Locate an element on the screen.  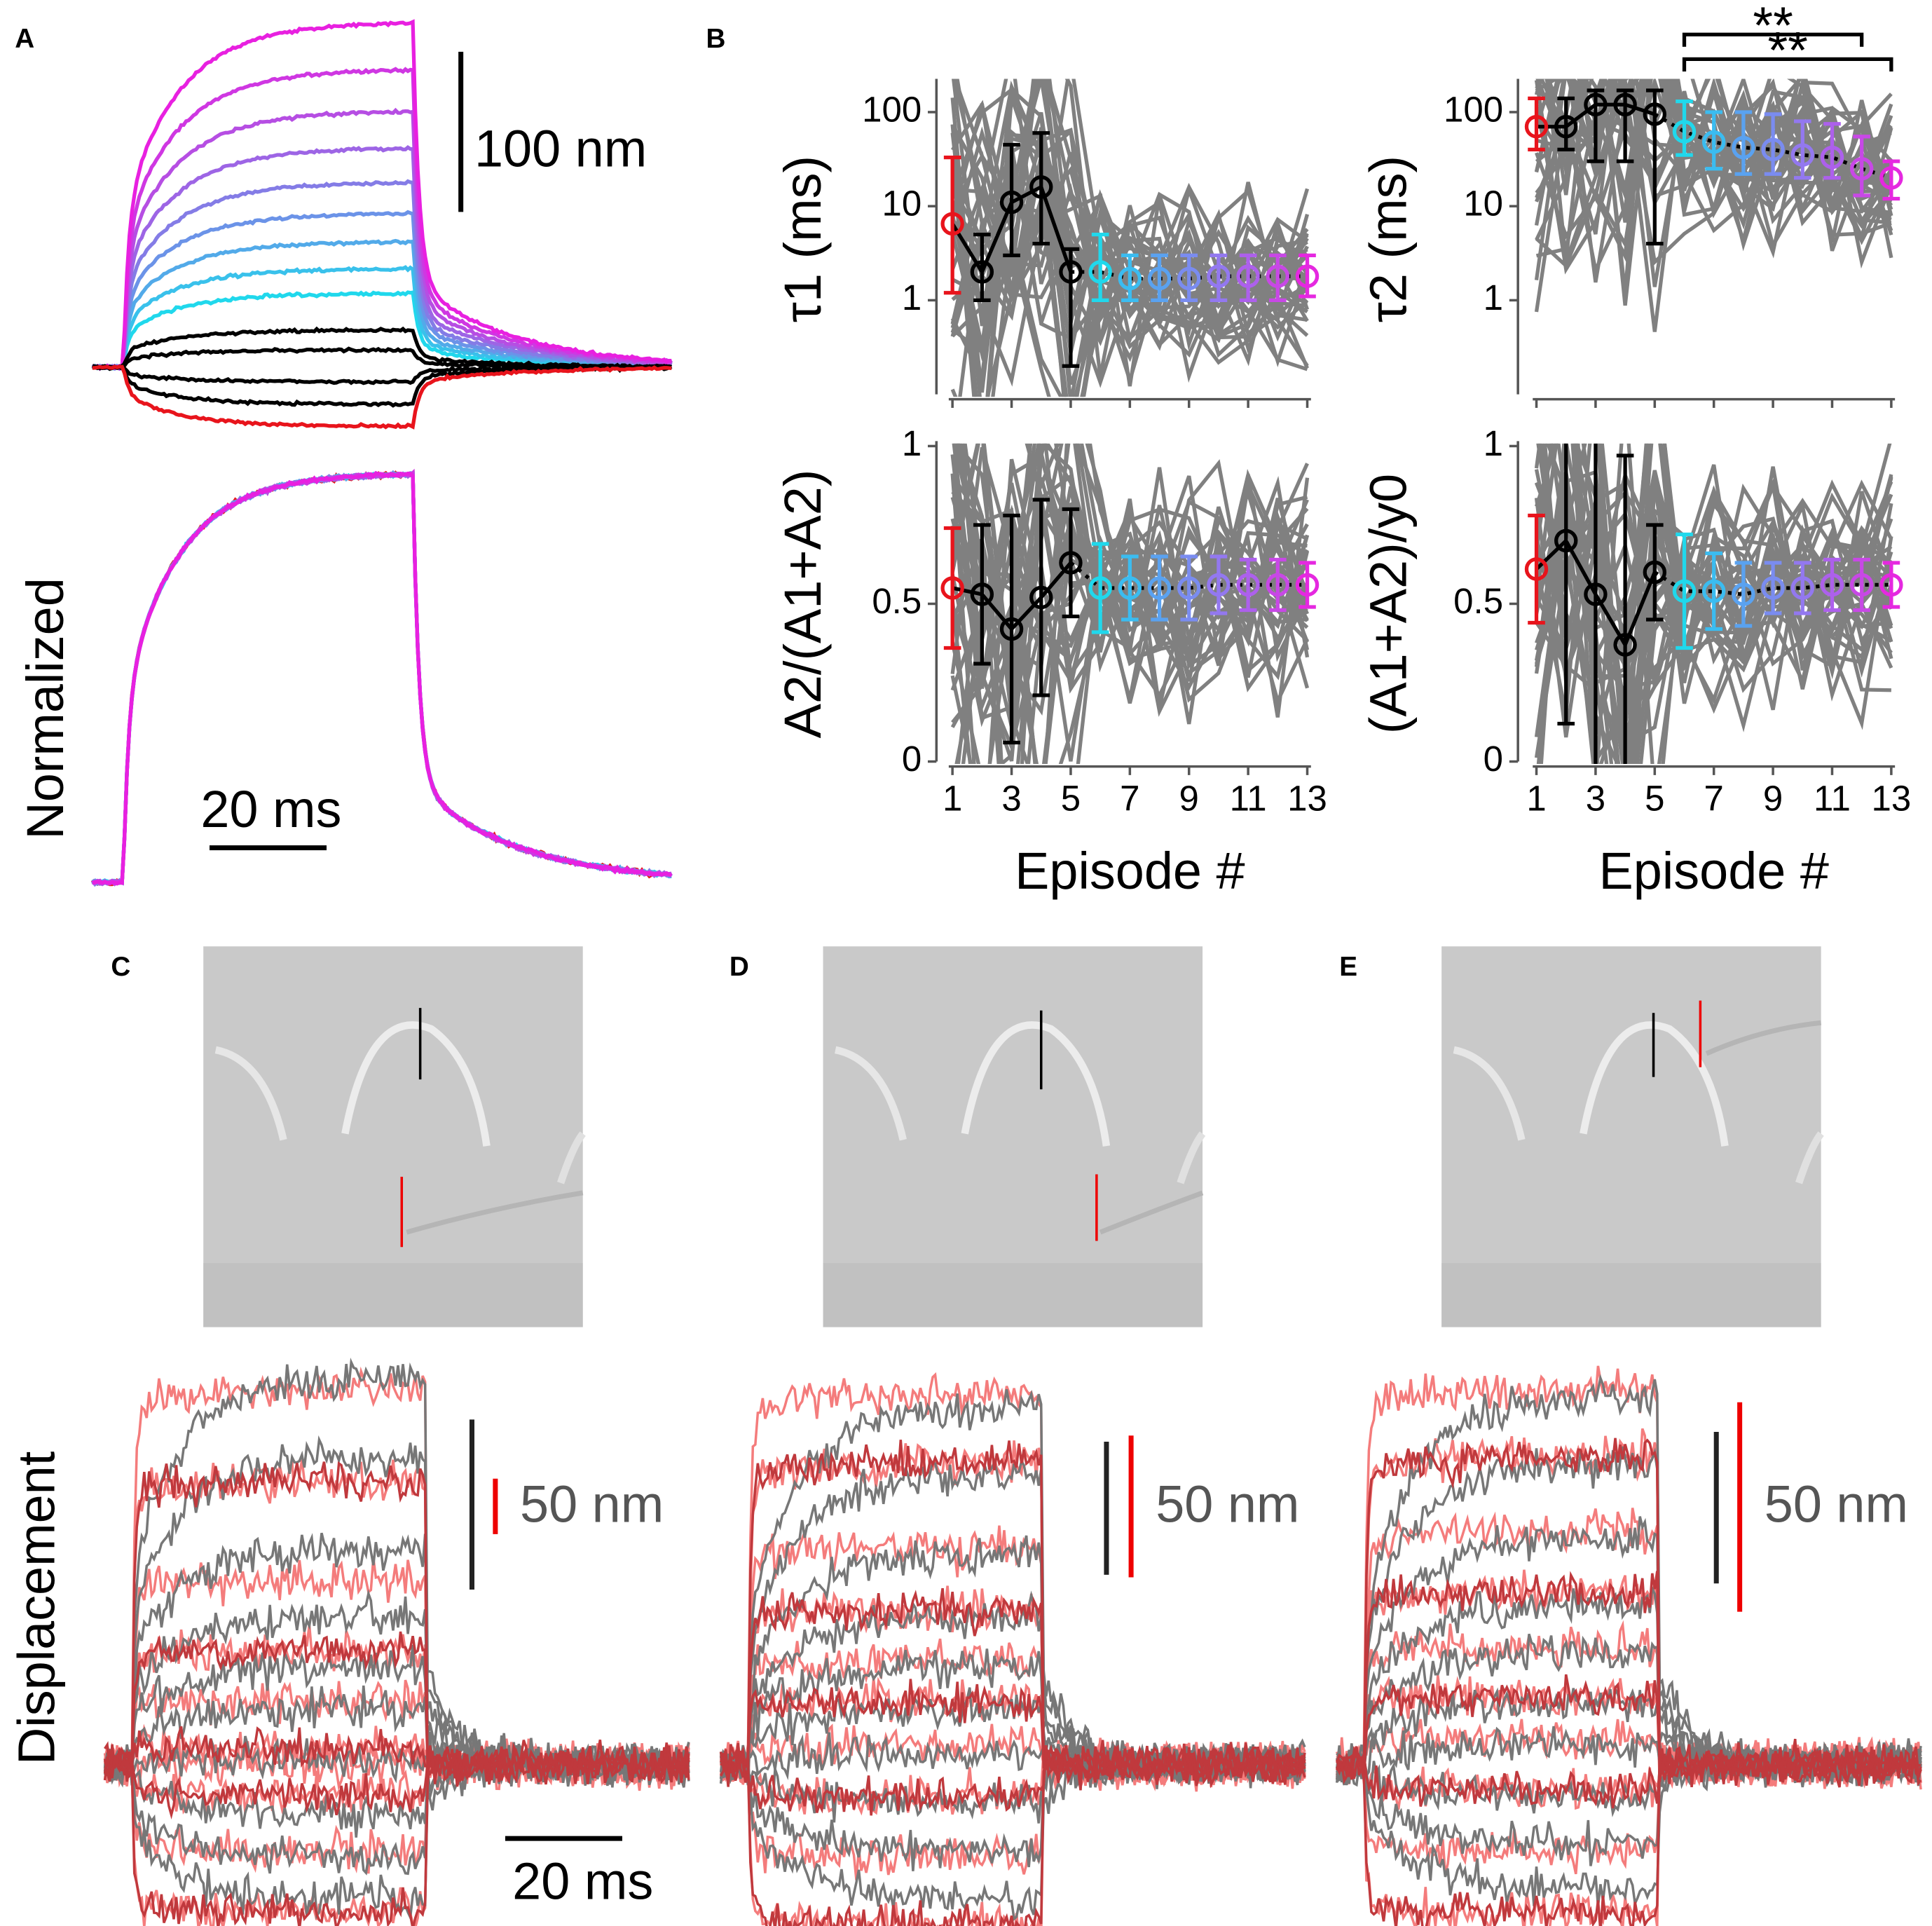
y-label: τ1 (ms) is located at coordinates (803, 239).